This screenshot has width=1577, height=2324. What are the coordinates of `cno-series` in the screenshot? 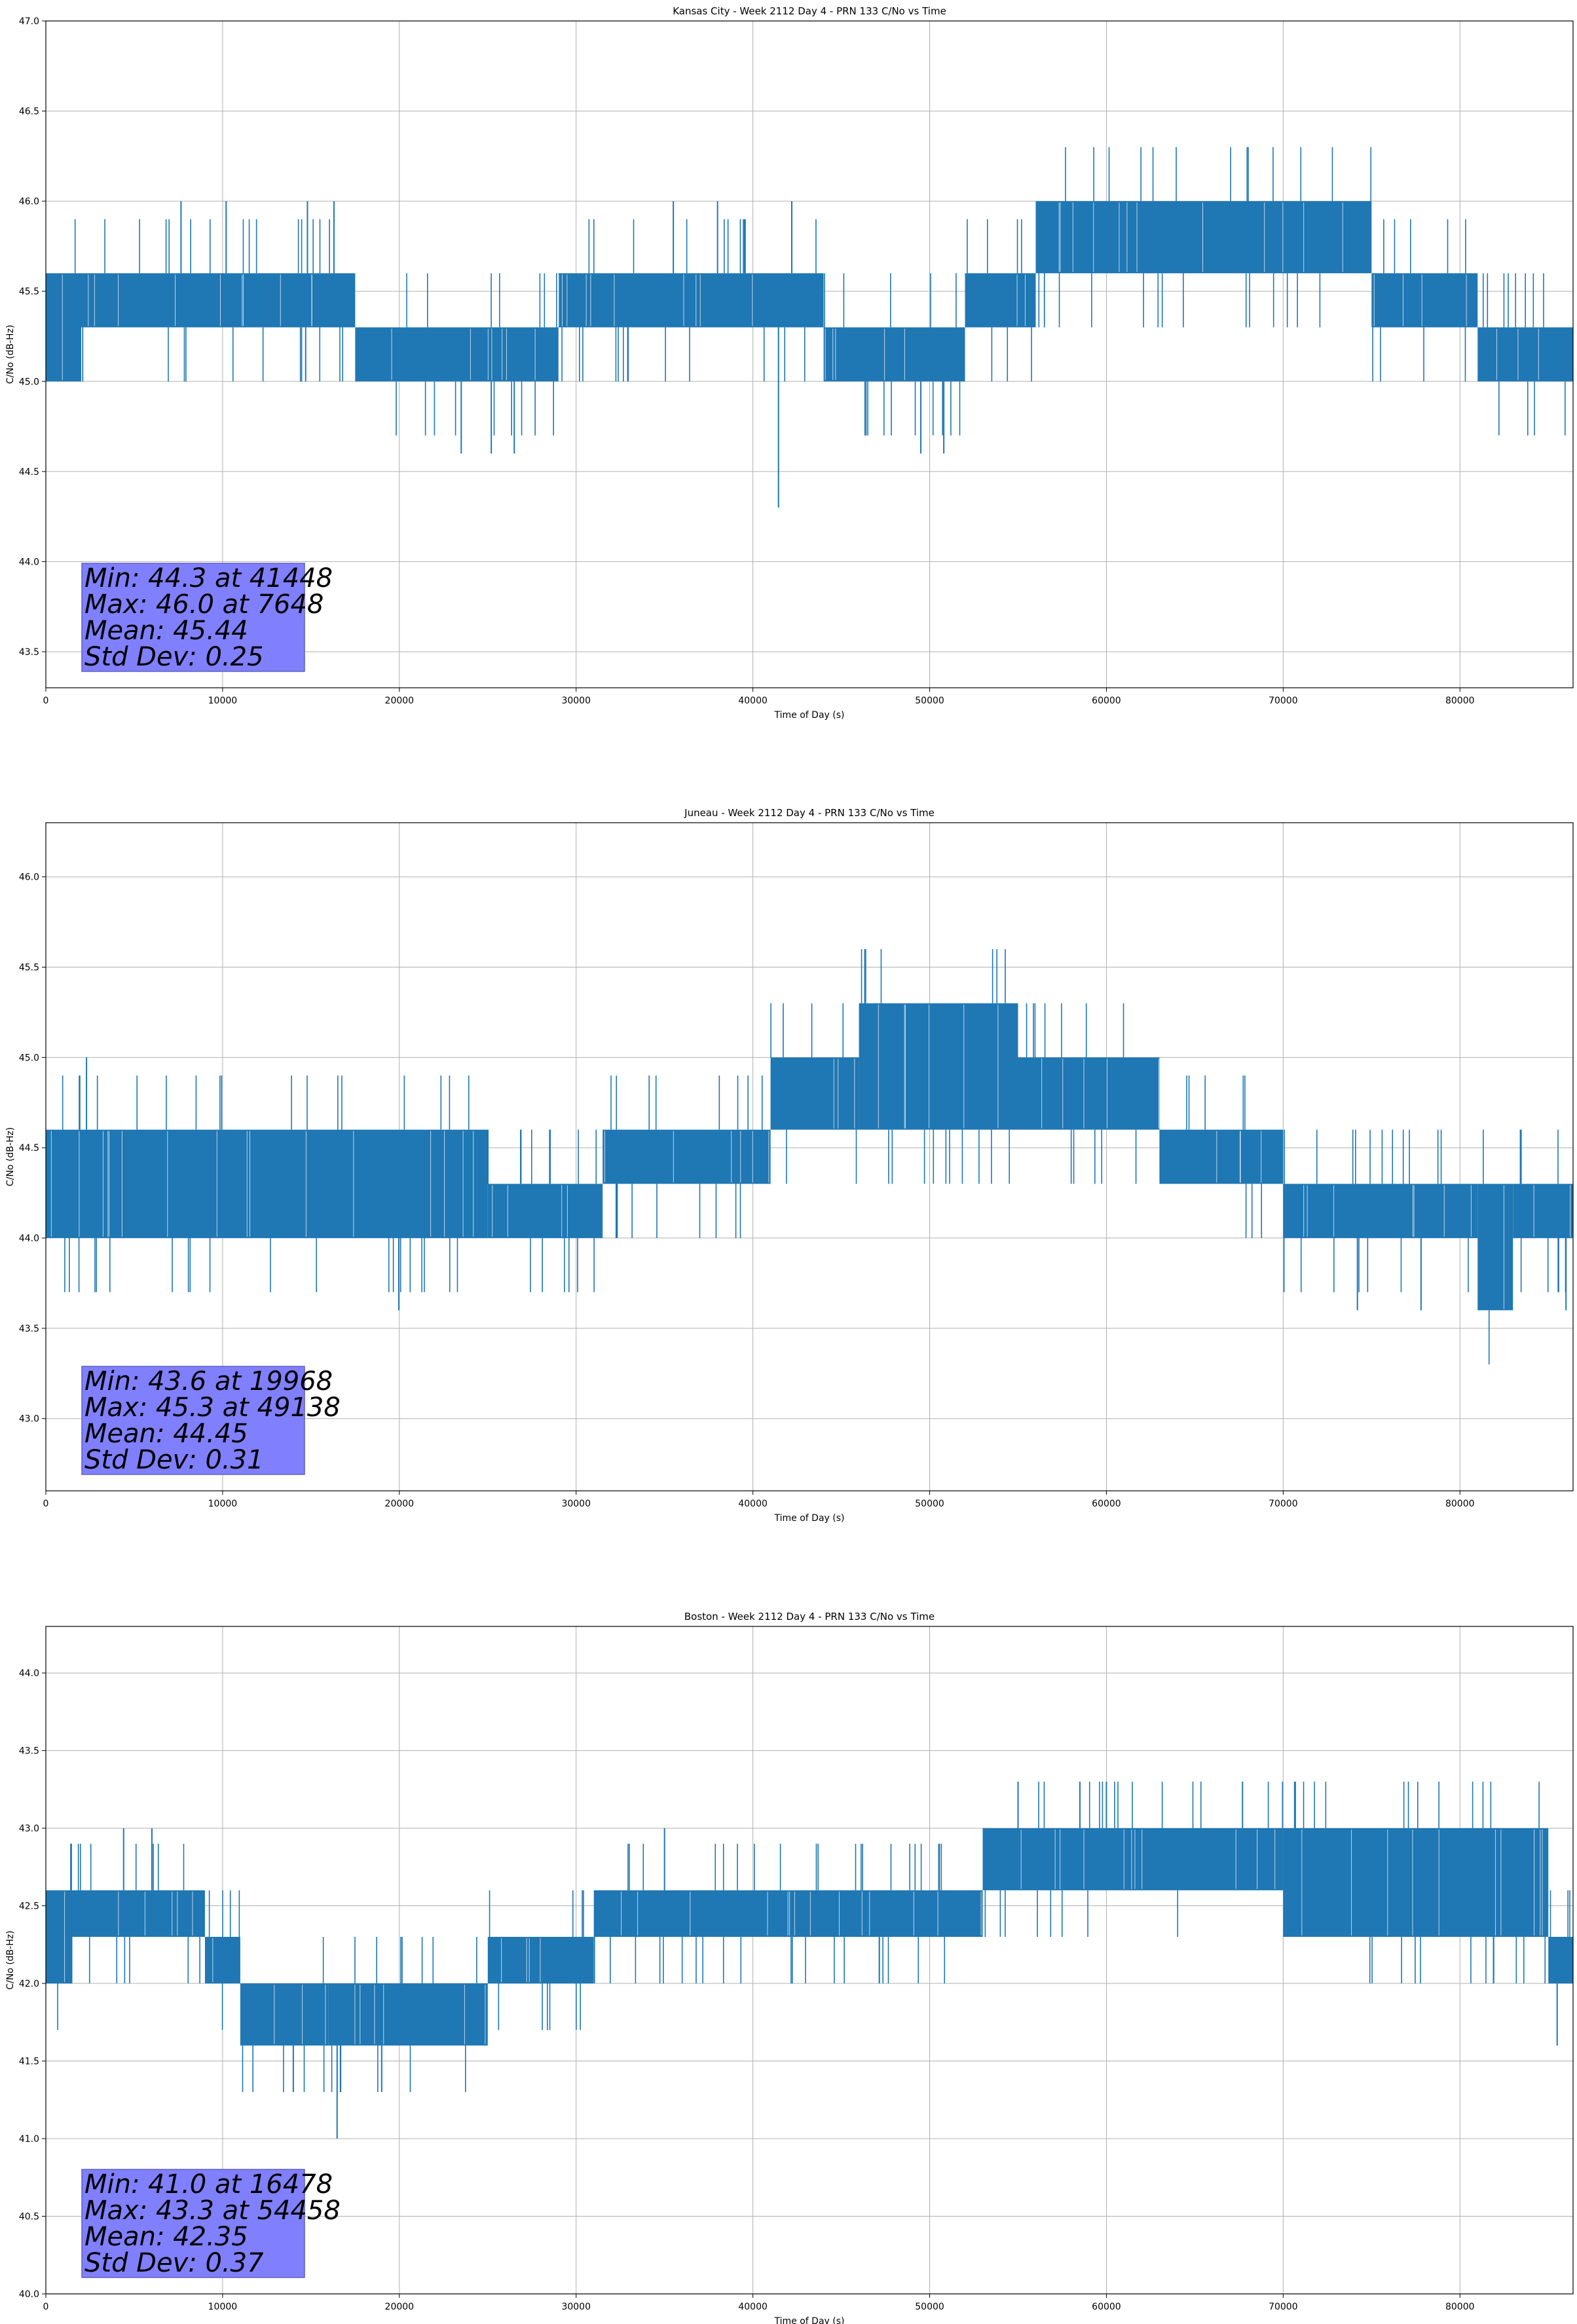 It's located at (809, 1960).